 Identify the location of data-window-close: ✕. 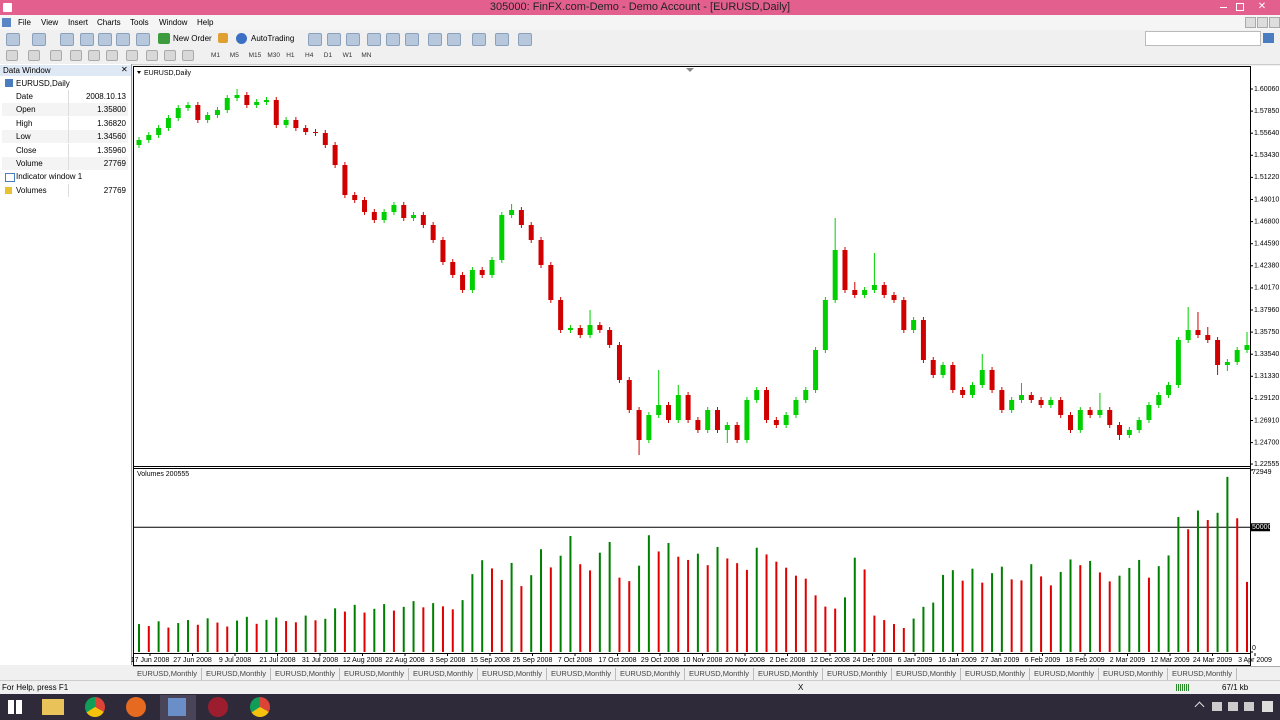
(124, 69).